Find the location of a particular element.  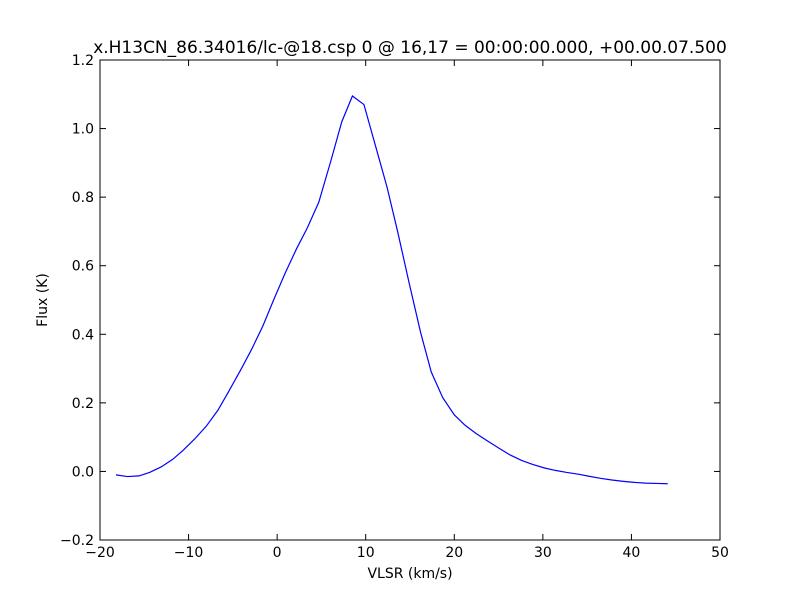

y-tick-label: 0.0 is located at coordinates (83, 472).